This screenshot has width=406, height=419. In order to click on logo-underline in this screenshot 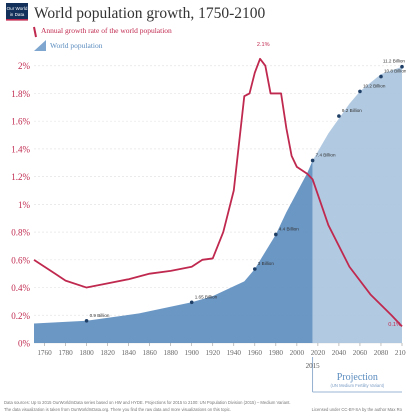, I will do `click(17, 20)`.